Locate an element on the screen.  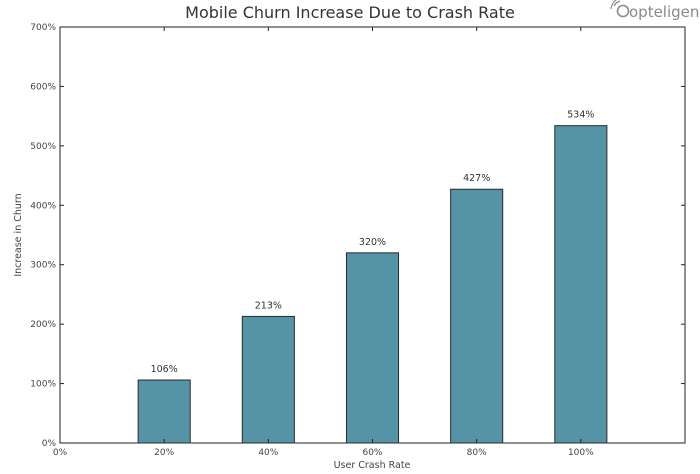
x-tick-label: 40% is located at coordinates (268, 453).